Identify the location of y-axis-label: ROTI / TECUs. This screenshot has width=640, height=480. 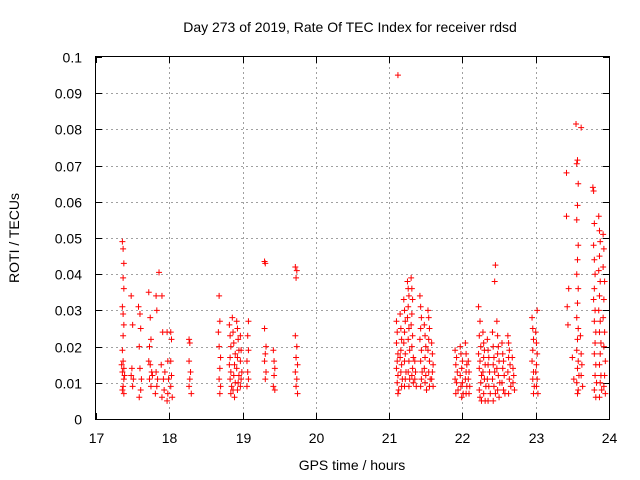
(14, 238).